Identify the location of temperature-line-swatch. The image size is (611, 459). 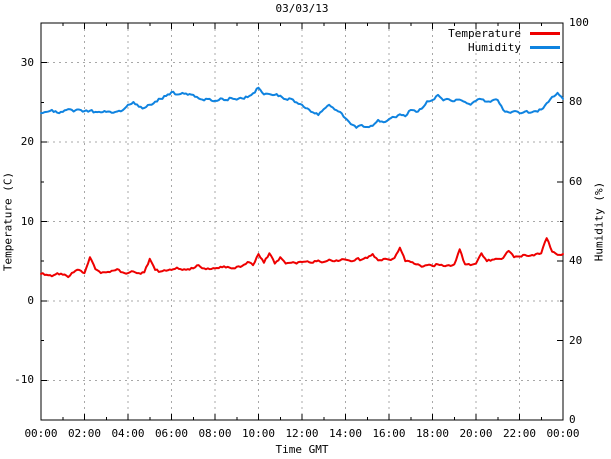
(545, 33).